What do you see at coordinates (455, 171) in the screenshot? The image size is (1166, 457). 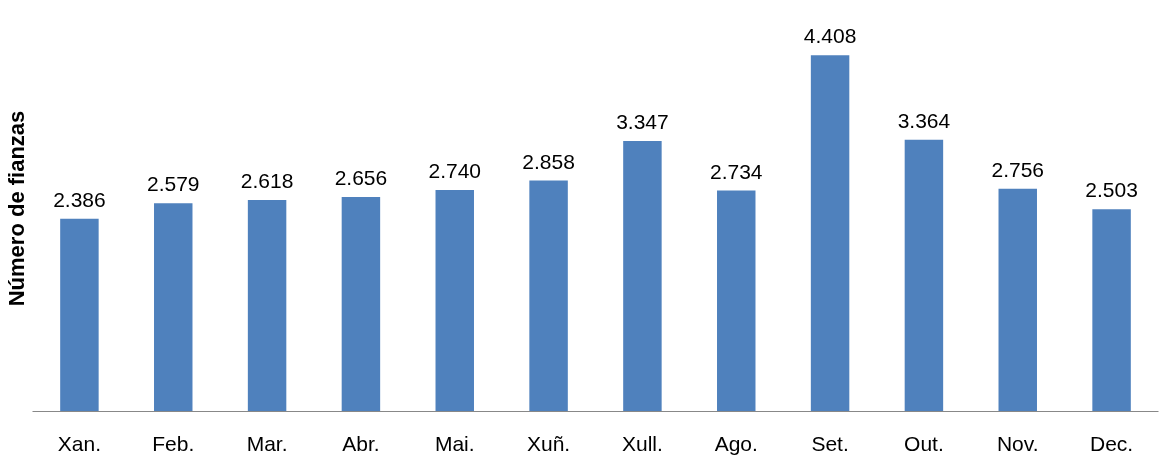 I see `data-label: 2.740` at bounding box center [455, 171].